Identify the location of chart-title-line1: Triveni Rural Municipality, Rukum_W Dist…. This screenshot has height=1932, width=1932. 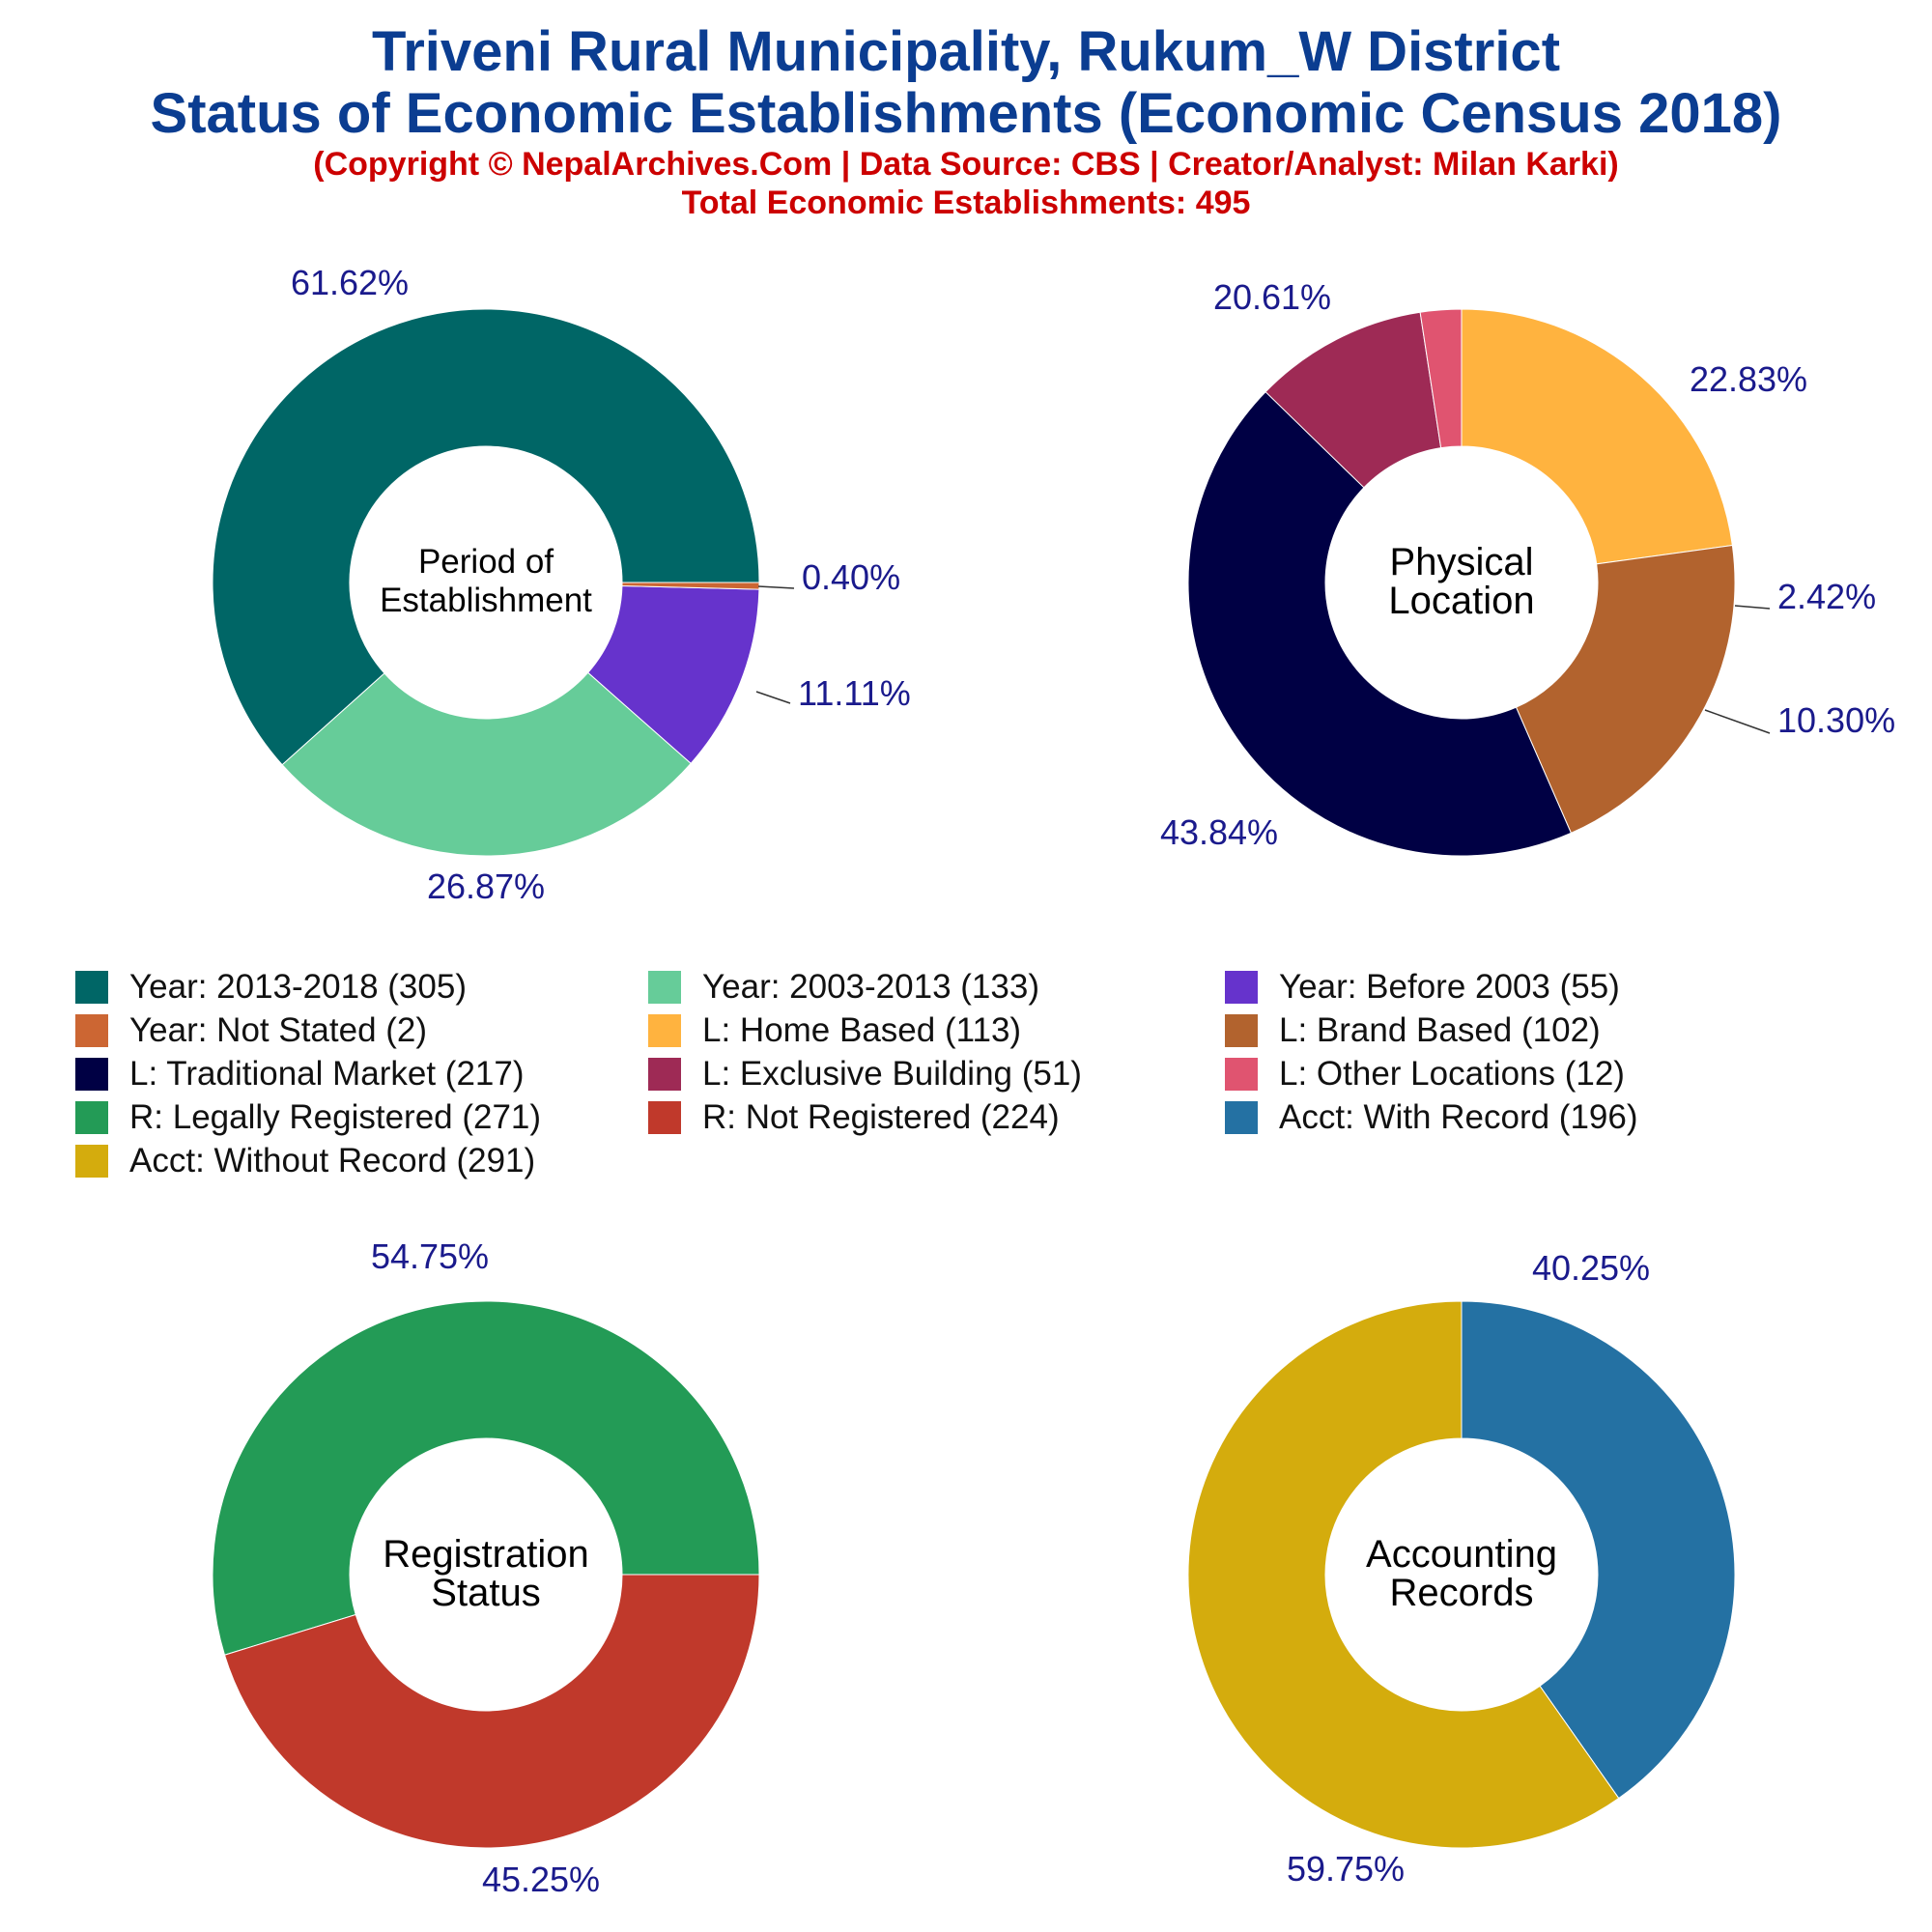
(966, 51).